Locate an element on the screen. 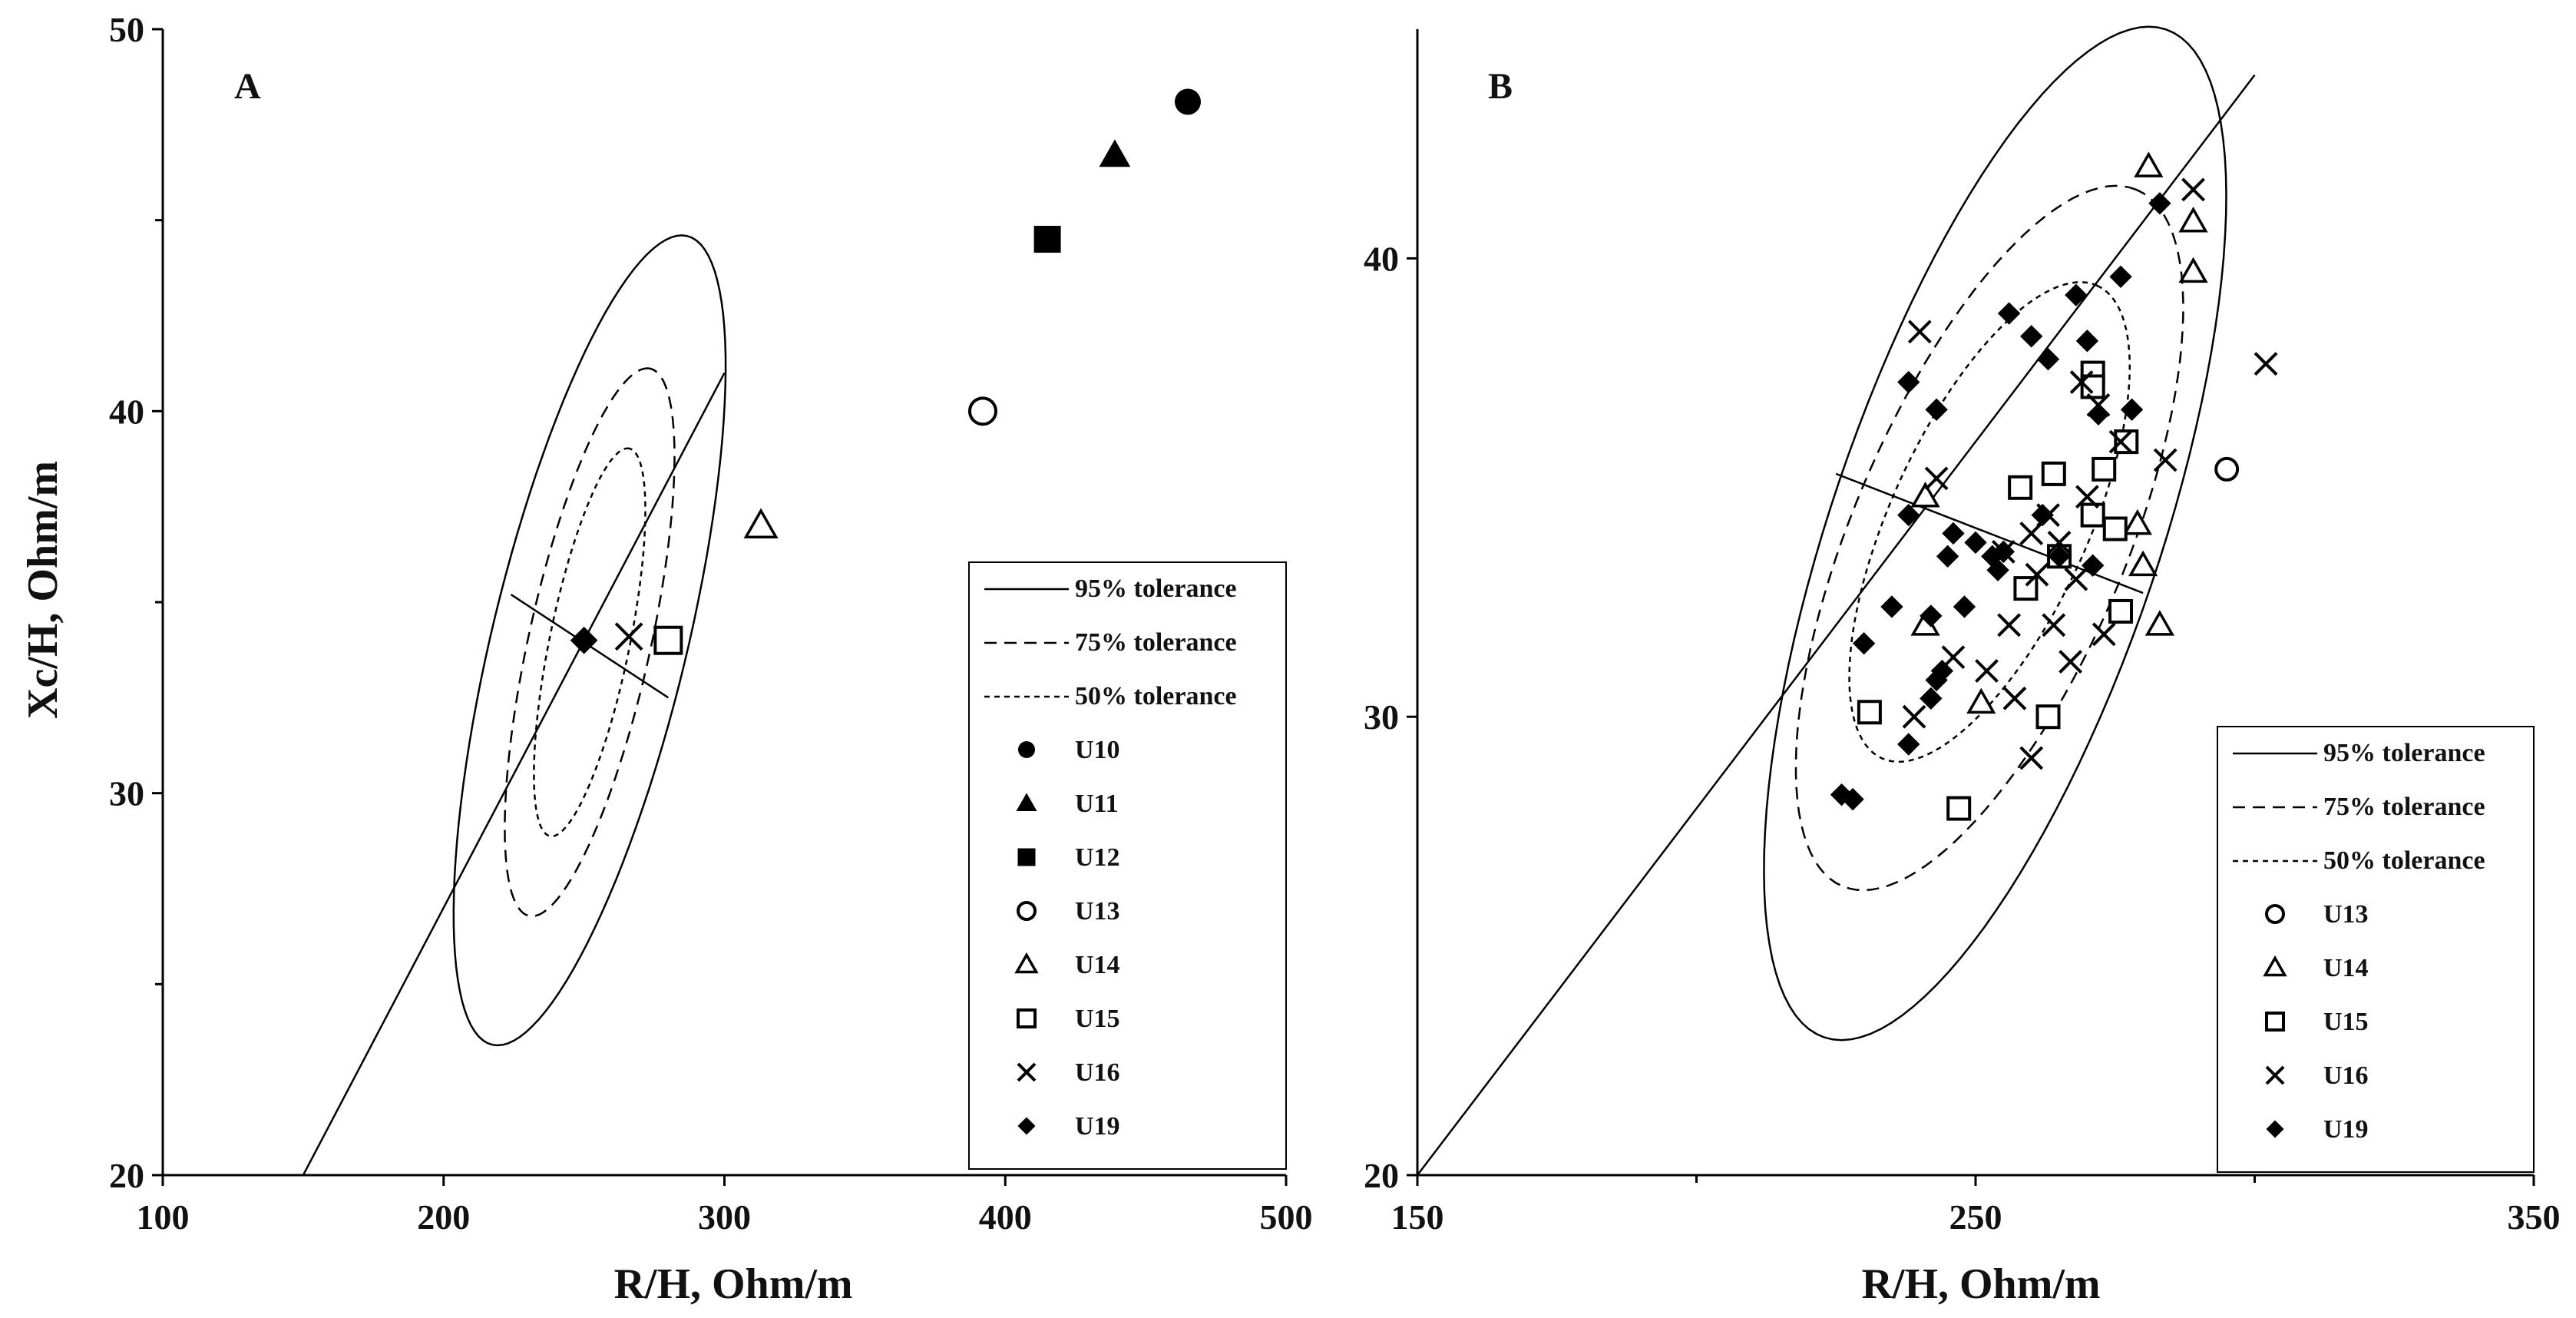  panel-b-x-tick-label: 150 is located at coordinates (1417, 1217).